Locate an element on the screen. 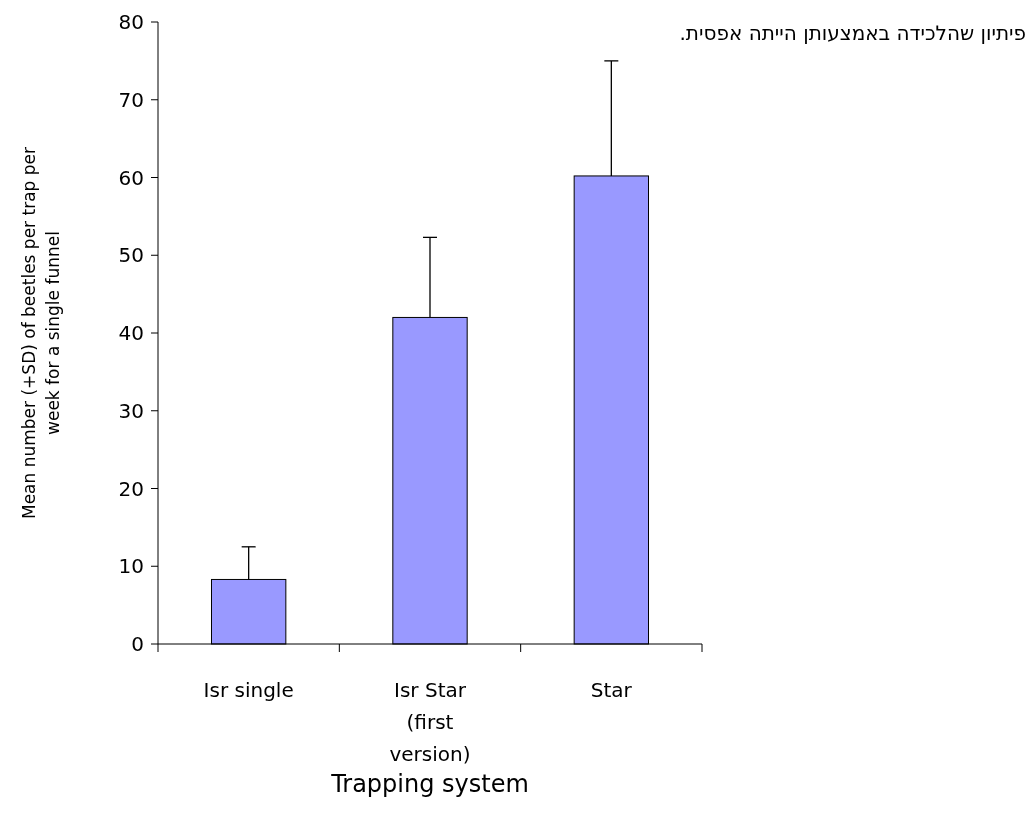  y-tick-label: 30 is located at coordinates (131, 410).